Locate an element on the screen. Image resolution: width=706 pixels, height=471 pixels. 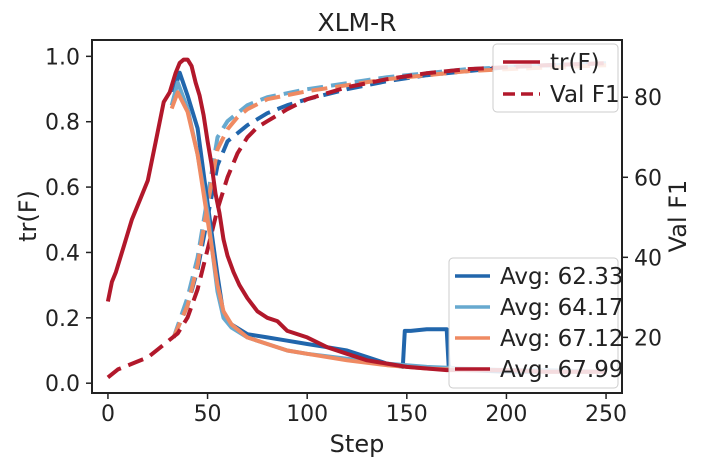
legend-valF1-label: Val F1 is located at coordinates (585, 95).